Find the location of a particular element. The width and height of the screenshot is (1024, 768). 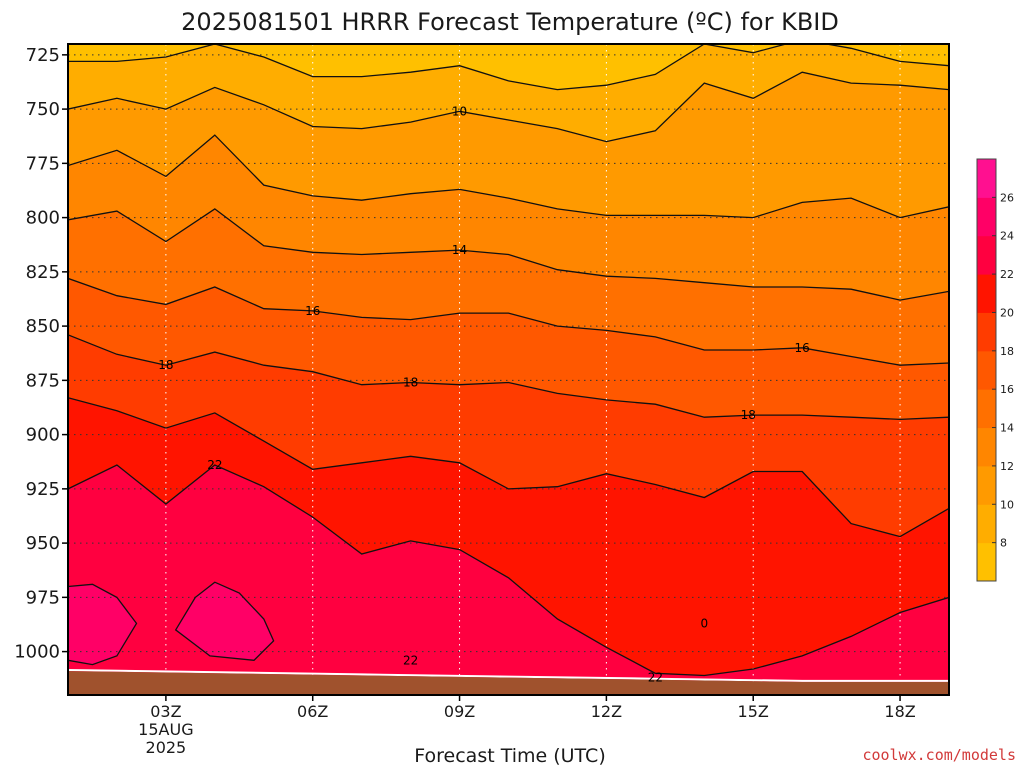

colorbar-label-24: 24 is located at coordinates (1007, 236).